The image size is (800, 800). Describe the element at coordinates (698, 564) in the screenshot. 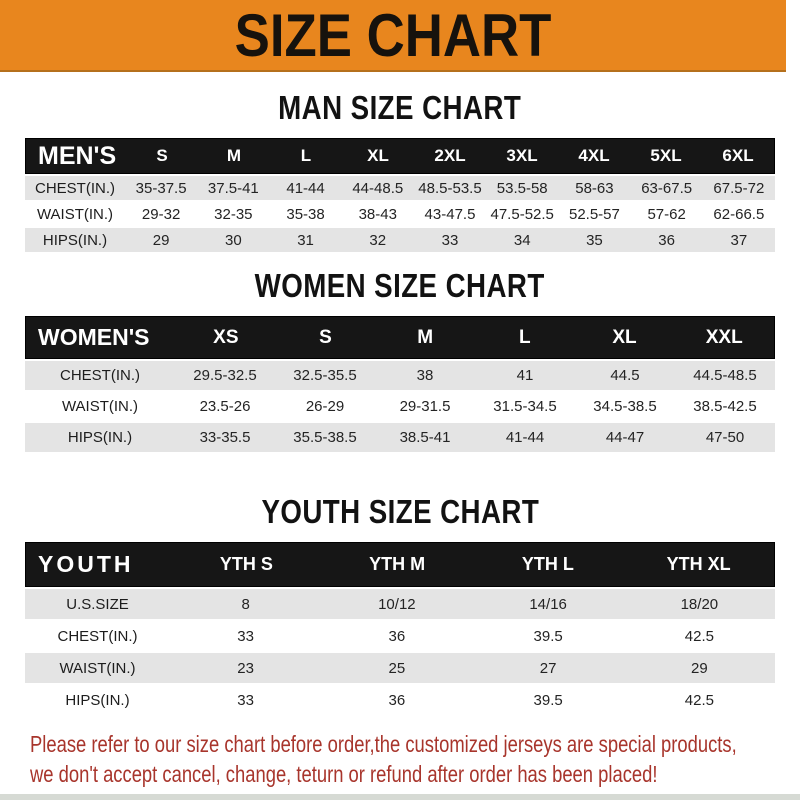

I see `column-header: YTH XL` at that location.